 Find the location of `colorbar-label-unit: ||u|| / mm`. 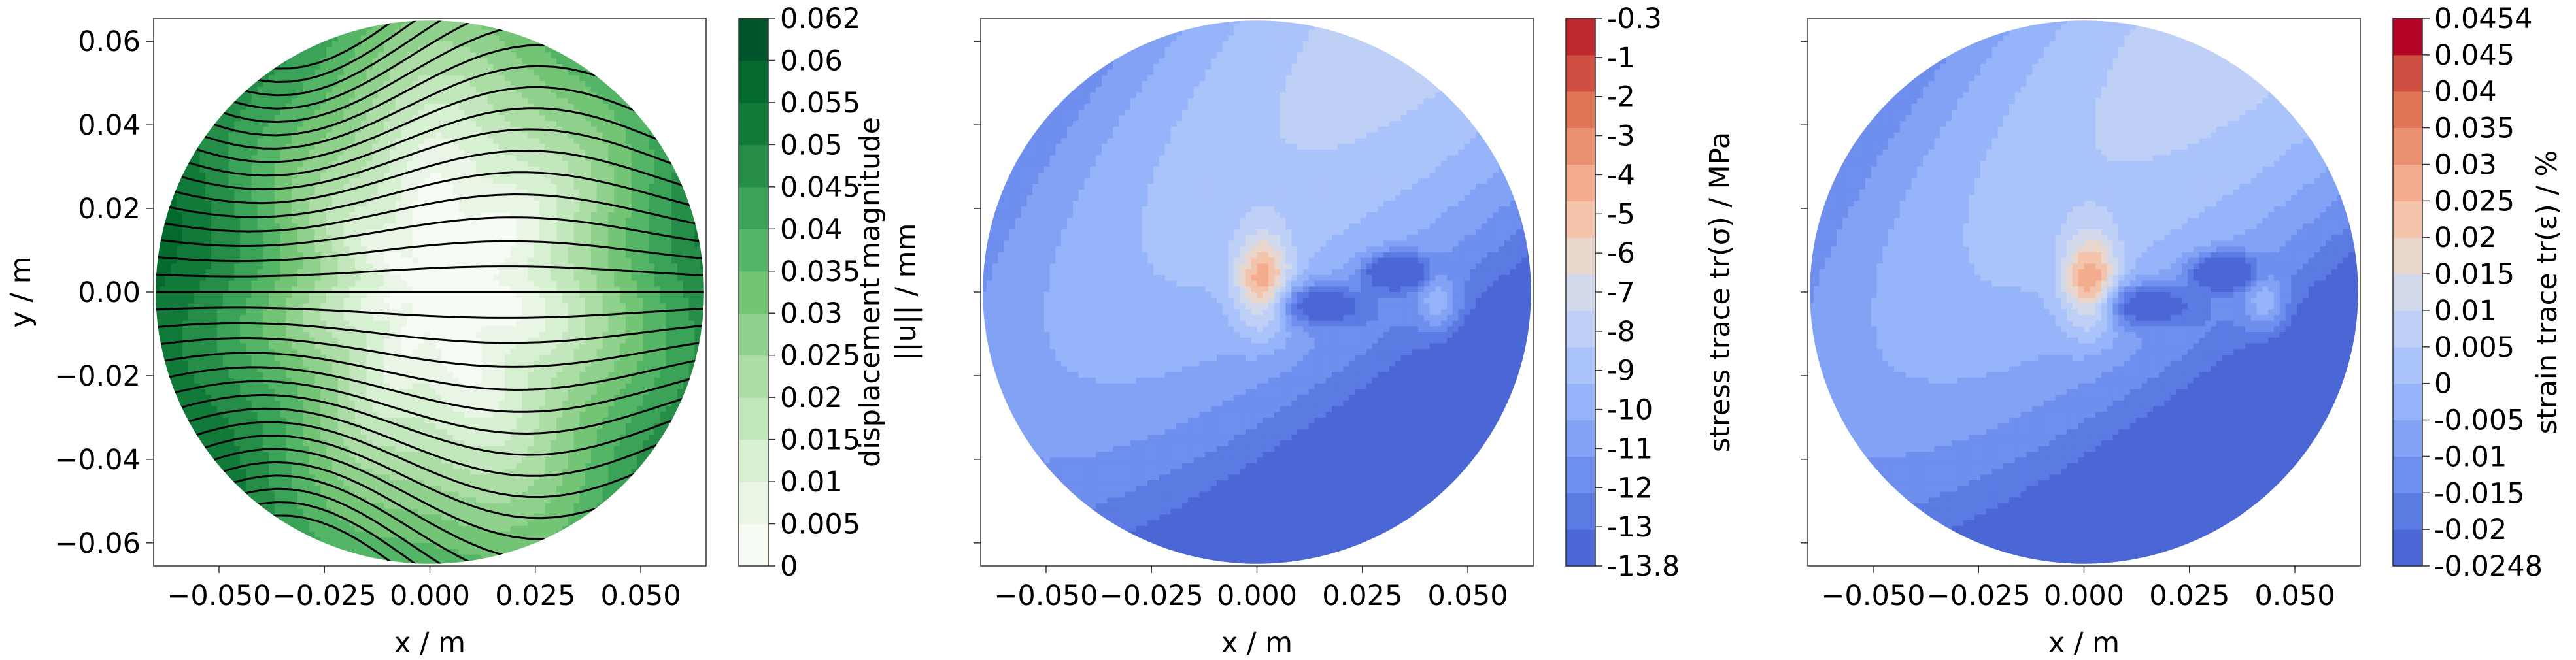

colorbar-label-unit: ||u|| / mm is located at coordinates (906, 292).